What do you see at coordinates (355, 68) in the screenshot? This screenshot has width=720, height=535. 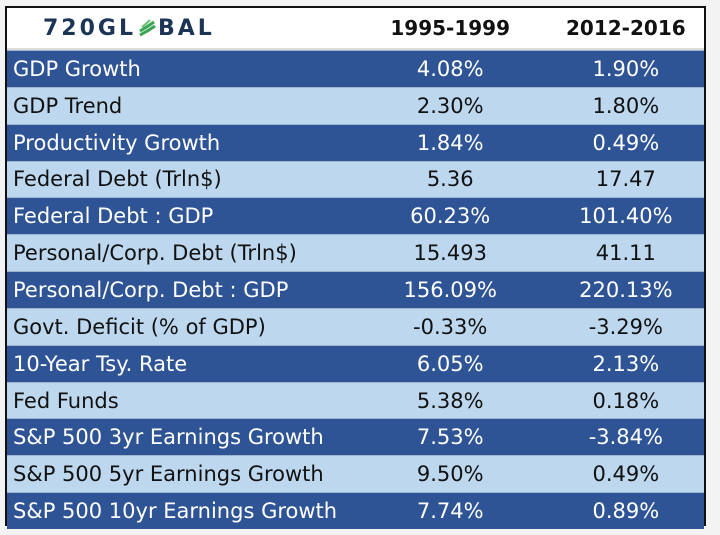 I see `table-row: GDP Growth 4.08% 1.90%` at bounding box center [355, 68].